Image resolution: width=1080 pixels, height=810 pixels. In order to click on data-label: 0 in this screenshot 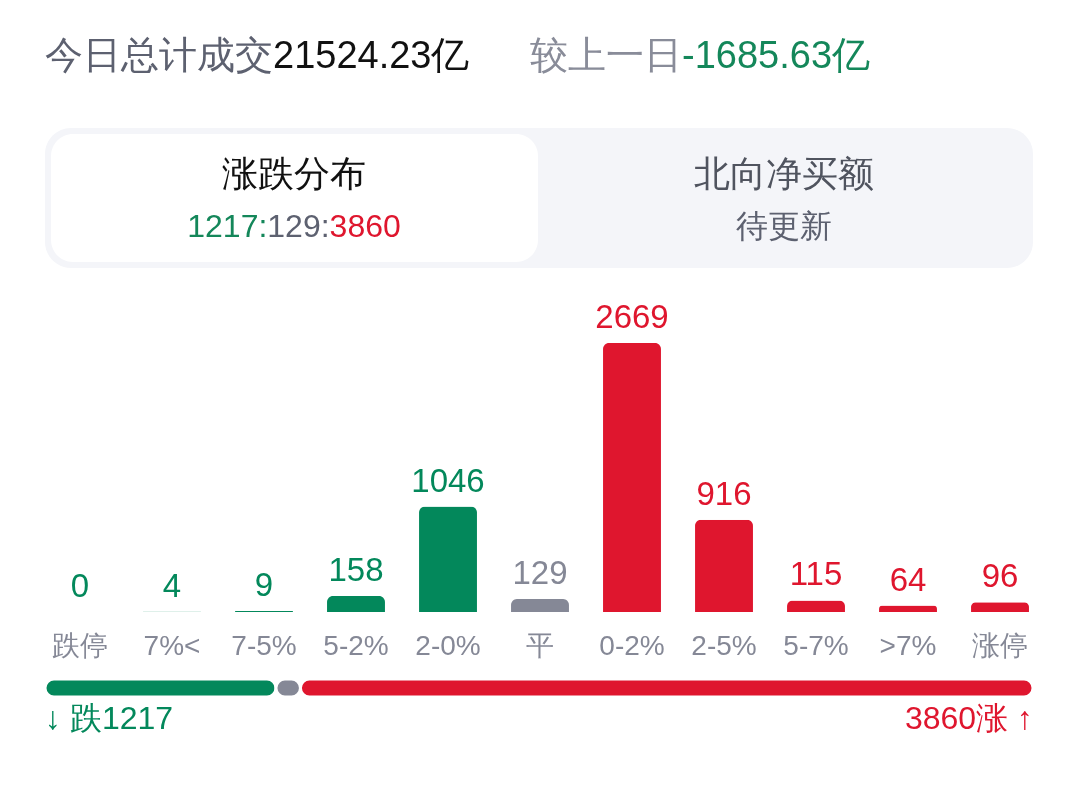, I will do `click(80, 585)`.